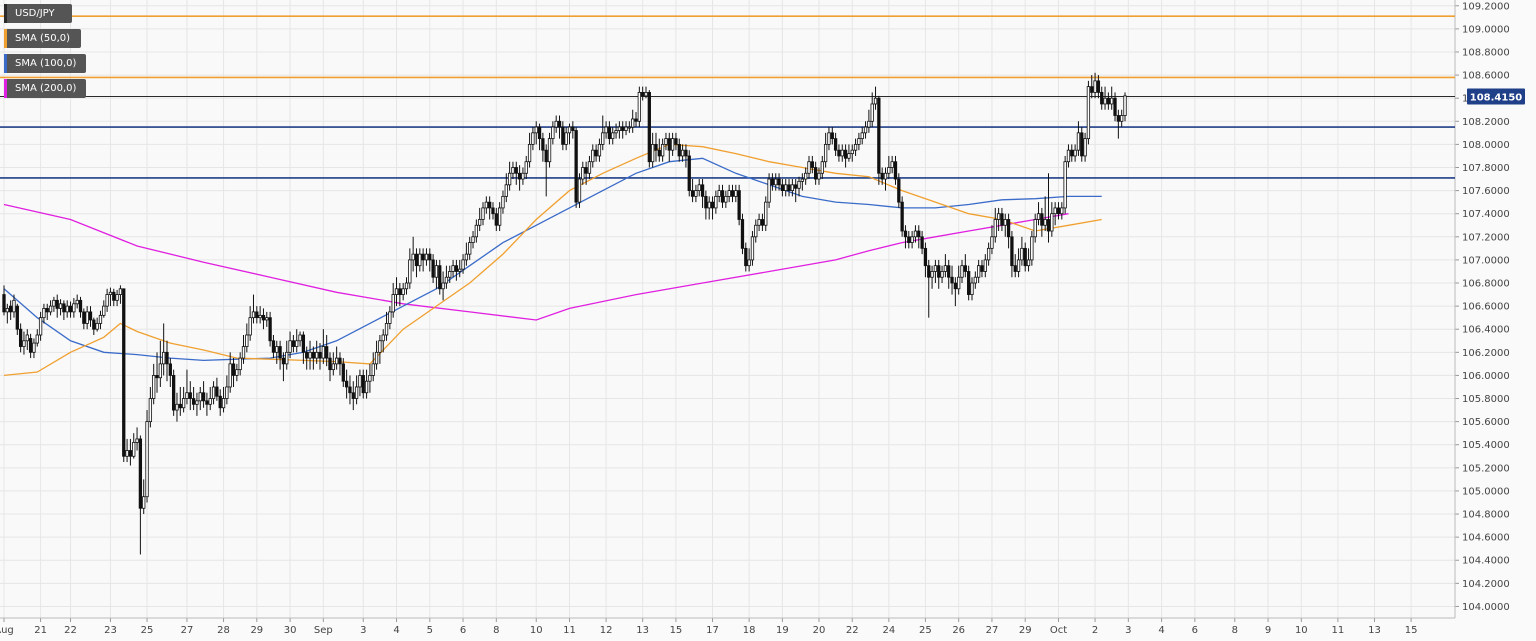  What do you see at coordinates (45, 88) in the screenshot?
I see `legend-item-sma200: SMA (200,0)` at bounding box center [45, 88].